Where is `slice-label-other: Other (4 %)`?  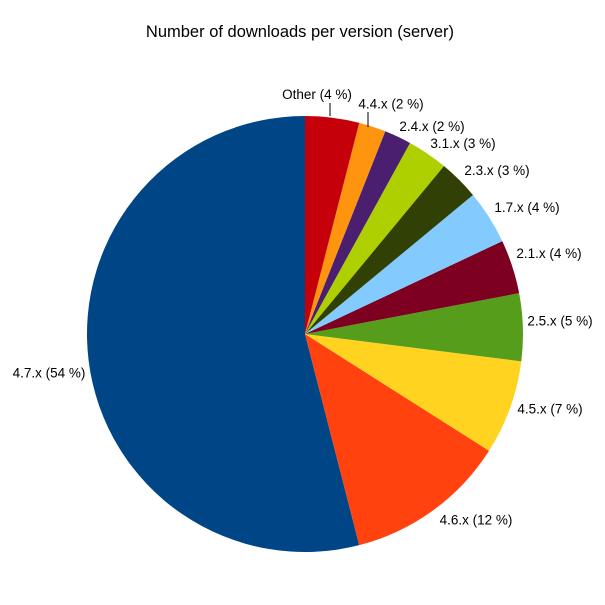
slice-label-other: Other (4 %) is located at coordinates (317, 94).